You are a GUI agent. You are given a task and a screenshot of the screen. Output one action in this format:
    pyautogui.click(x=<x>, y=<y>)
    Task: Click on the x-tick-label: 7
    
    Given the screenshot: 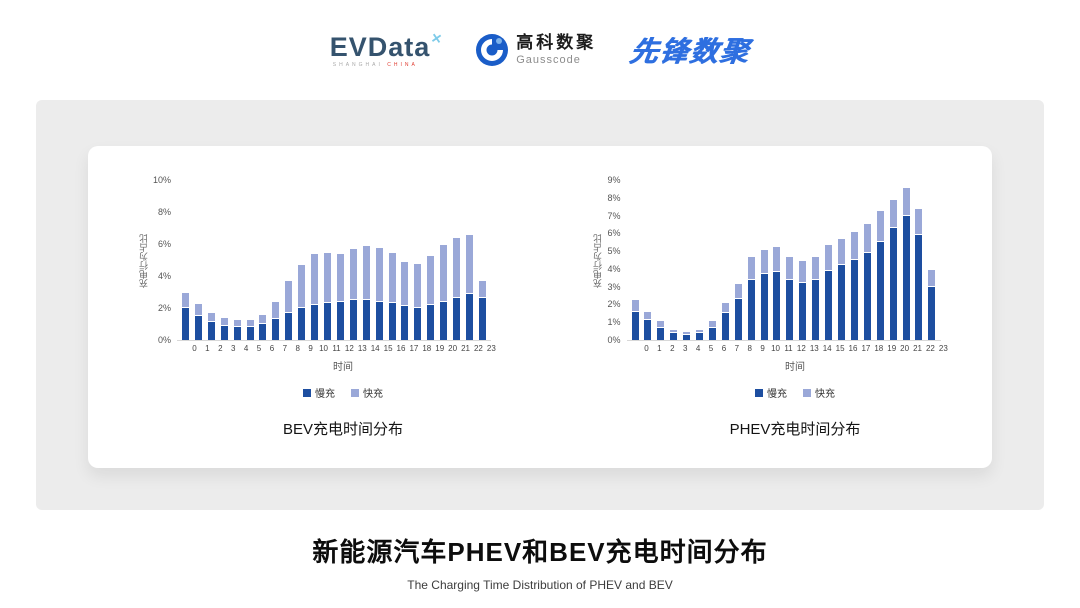 What is the action you would take?
    pyautogui.click(x=285, y=348)
    